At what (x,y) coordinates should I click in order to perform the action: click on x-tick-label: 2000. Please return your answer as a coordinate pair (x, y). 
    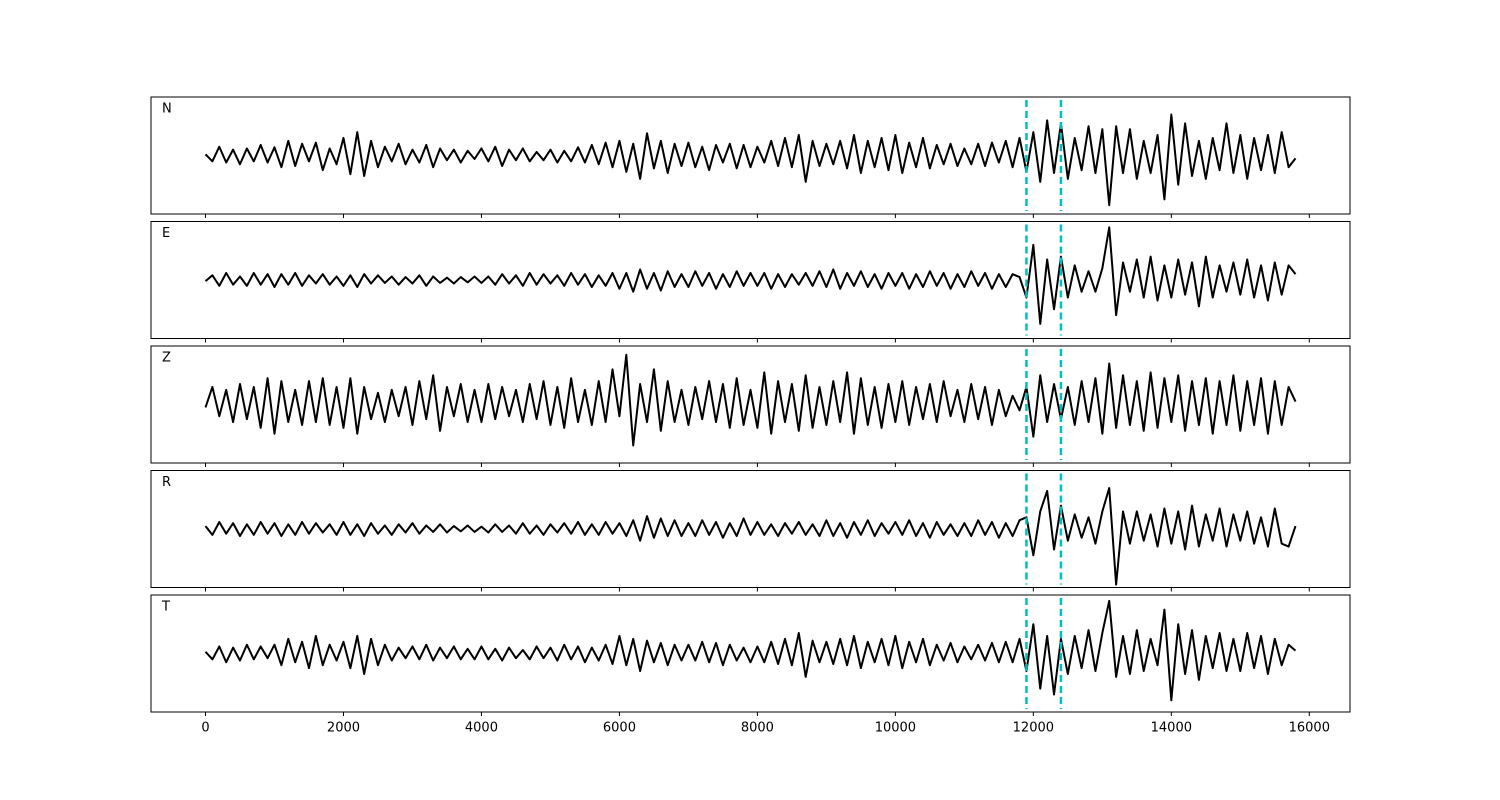
    Looking at the image, I should click on (343, 728).